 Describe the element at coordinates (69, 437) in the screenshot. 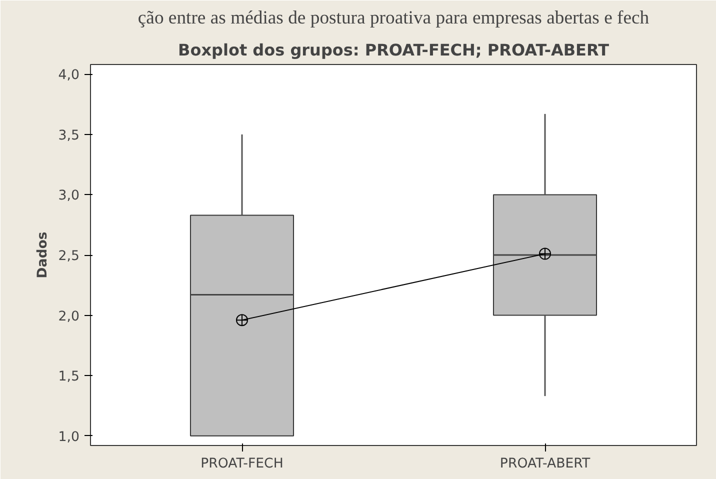

I see `y-tick-label: 1,0` at that location.